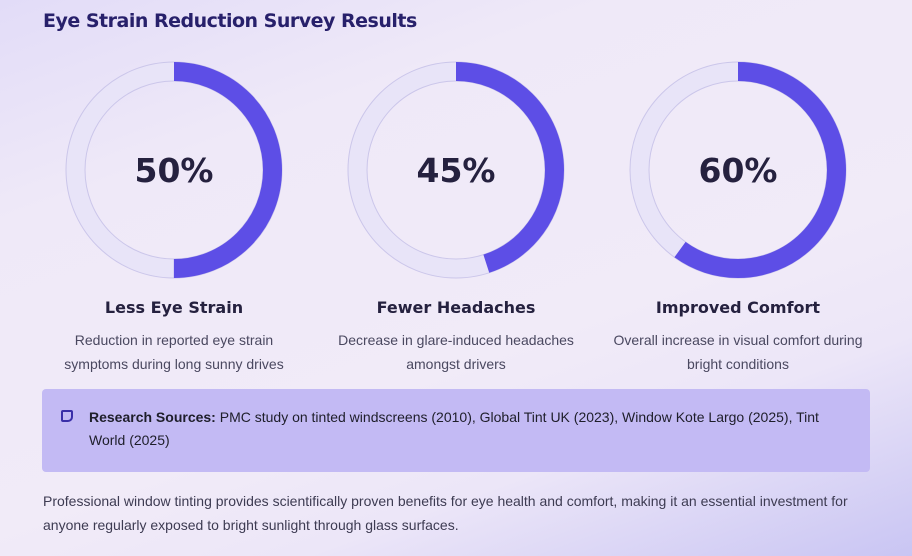 This screenshot has height=556, width=912. What do you see at coordinates (456, 307) in the screenshot?
I see `donut-label: Fewer Headaches` at bounding box center [456, 307].